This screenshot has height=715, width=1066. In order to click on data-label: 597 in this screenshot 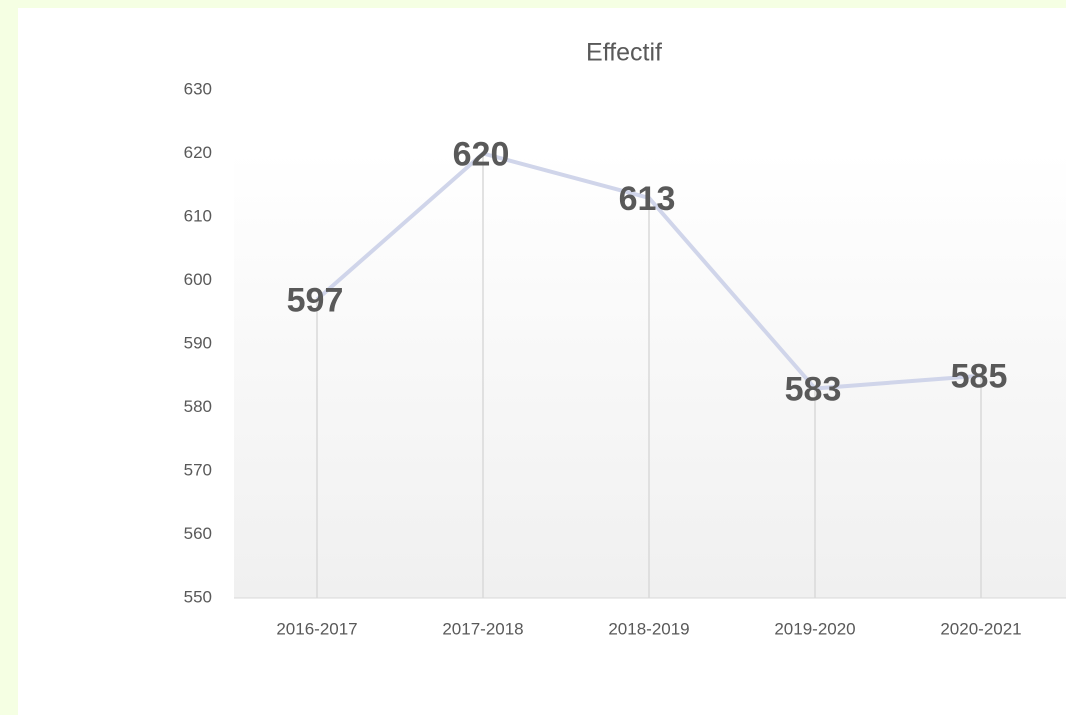, I will do `click(315, 301)`.